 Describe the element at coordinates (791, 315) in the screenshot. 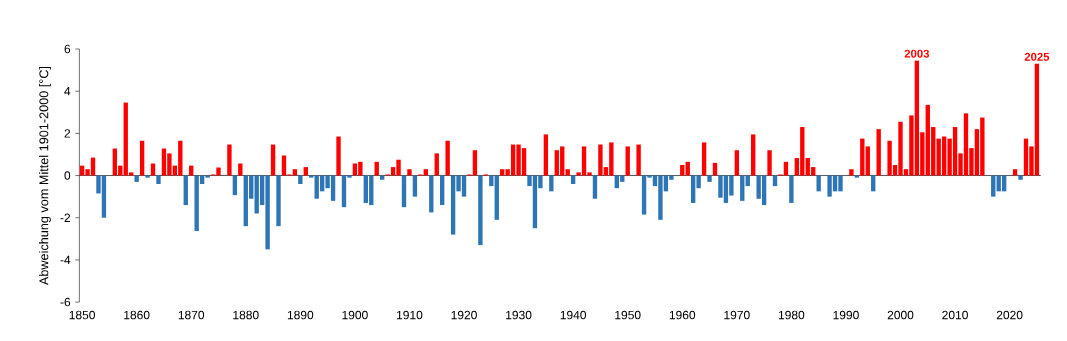

I see `x-tick-label: 1980` at that location.